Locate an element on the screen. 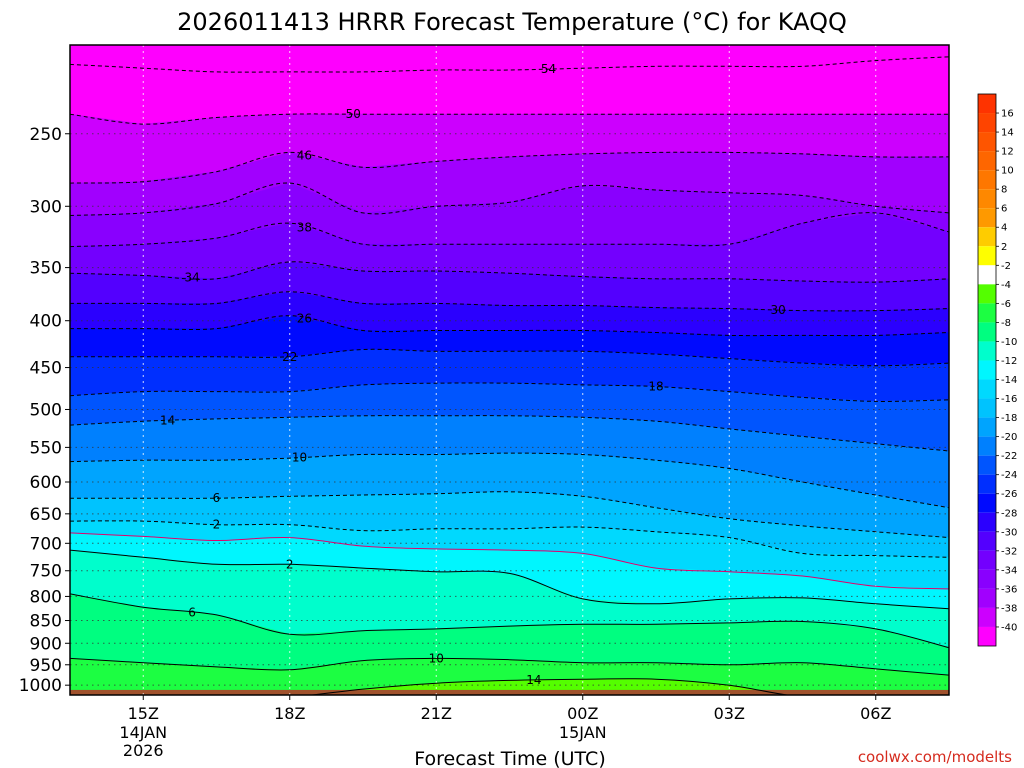  contour-label: 6 is located at coordinates (217, 498).